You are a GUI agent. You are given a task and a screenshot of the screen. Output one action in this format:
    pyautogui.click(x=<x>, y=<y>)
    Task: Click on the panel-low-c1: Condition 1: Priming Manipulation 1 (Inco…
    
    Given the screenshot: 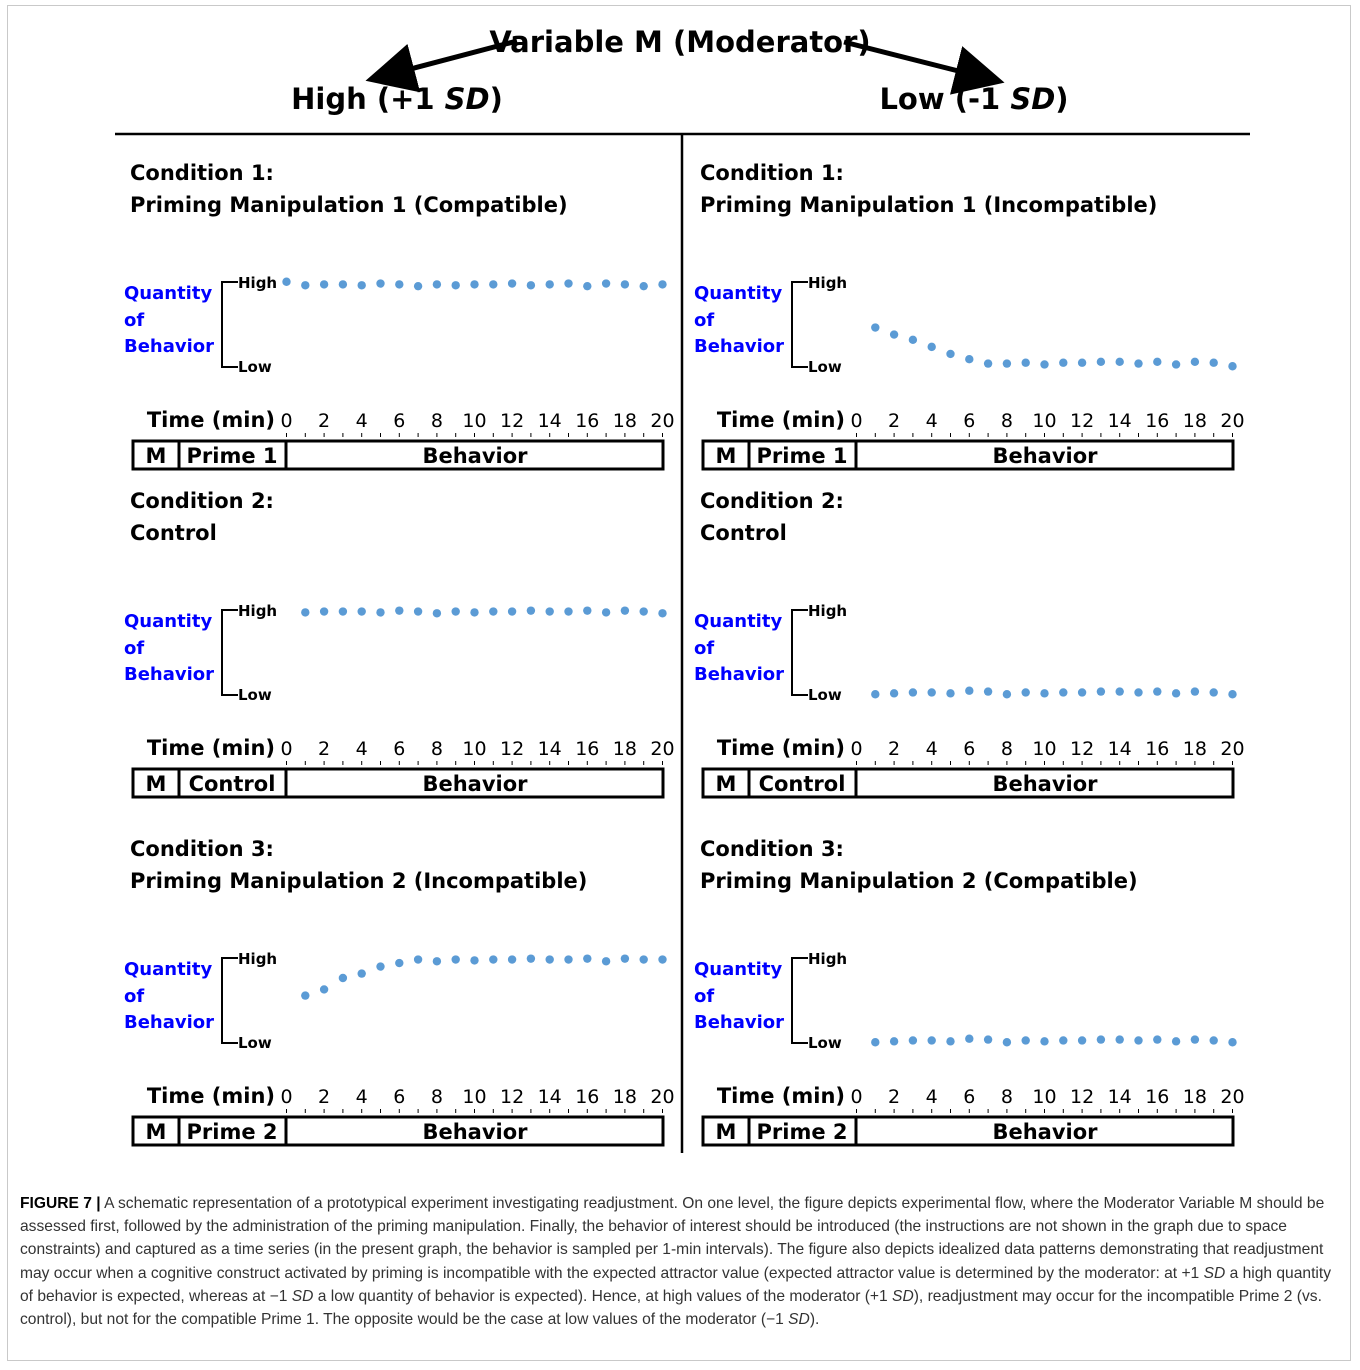 What is the action you would take?
    pyautogui.click(x=969, y=316)
    